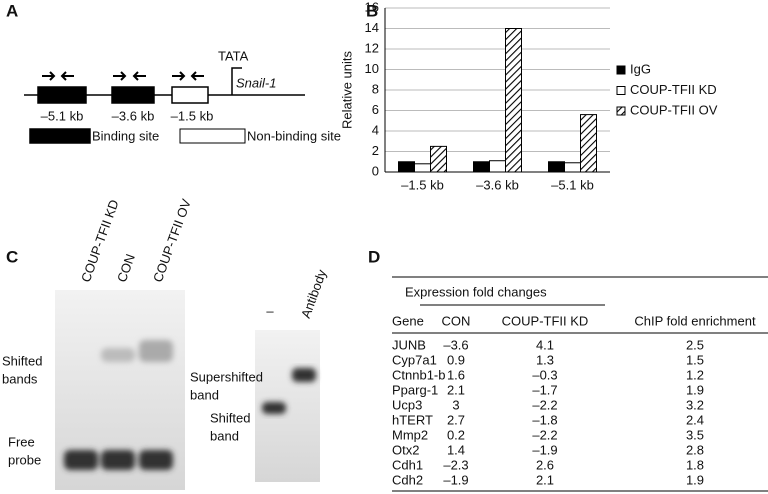 The image size is (768, 494). I want to click on table-cell: 2.6, so click(545, 464).